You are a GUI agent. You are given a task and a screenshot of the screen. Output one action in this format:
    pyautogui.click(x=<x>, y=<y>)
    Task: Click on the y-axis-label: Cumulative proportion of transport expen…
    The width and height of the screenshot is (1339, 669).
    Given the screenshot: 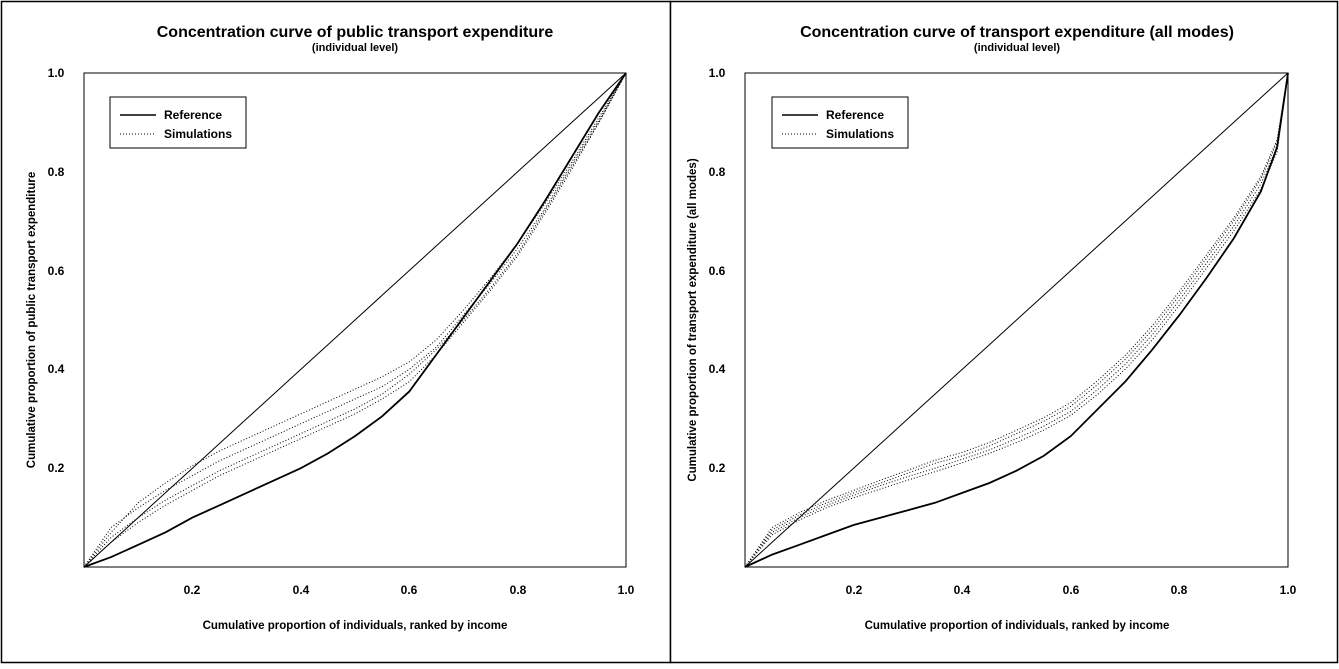 What is the action you would take?
    pyautogui.click(x=693, y=319)
    